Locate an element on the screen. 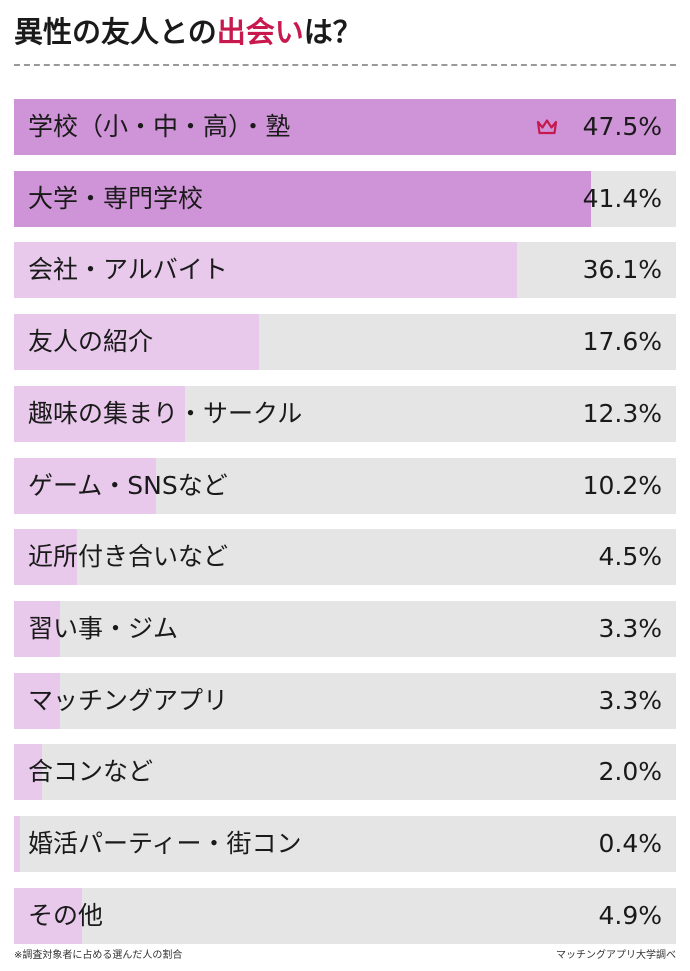 This screenshot has height=971, width=690. bar-label: 近所付き合いなど is located at coordinates (128, 556).